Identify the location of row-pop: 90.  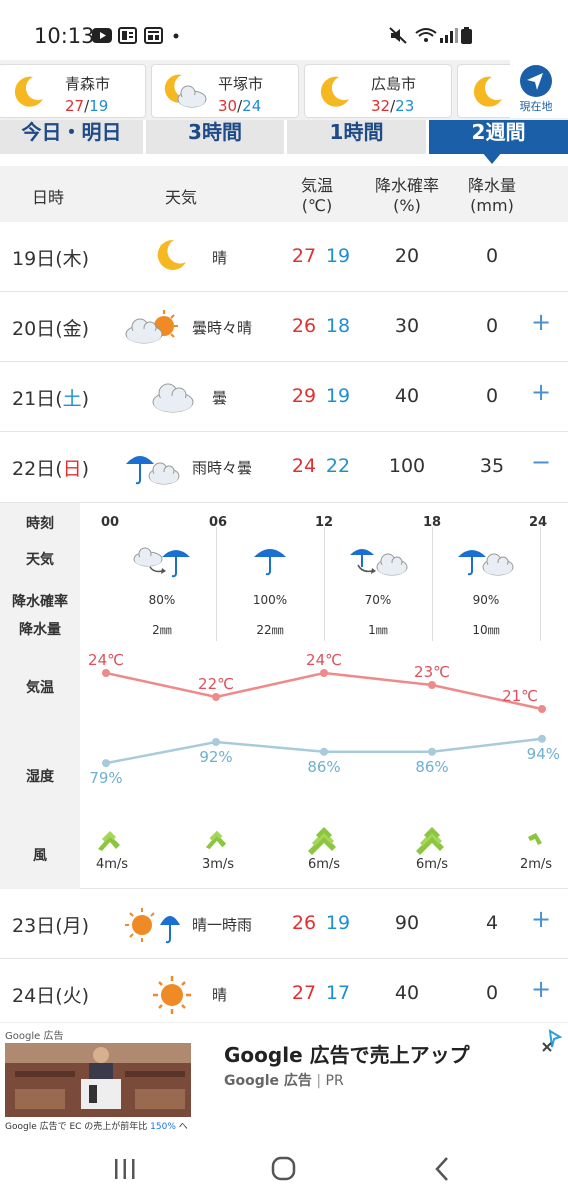
(407, 923).